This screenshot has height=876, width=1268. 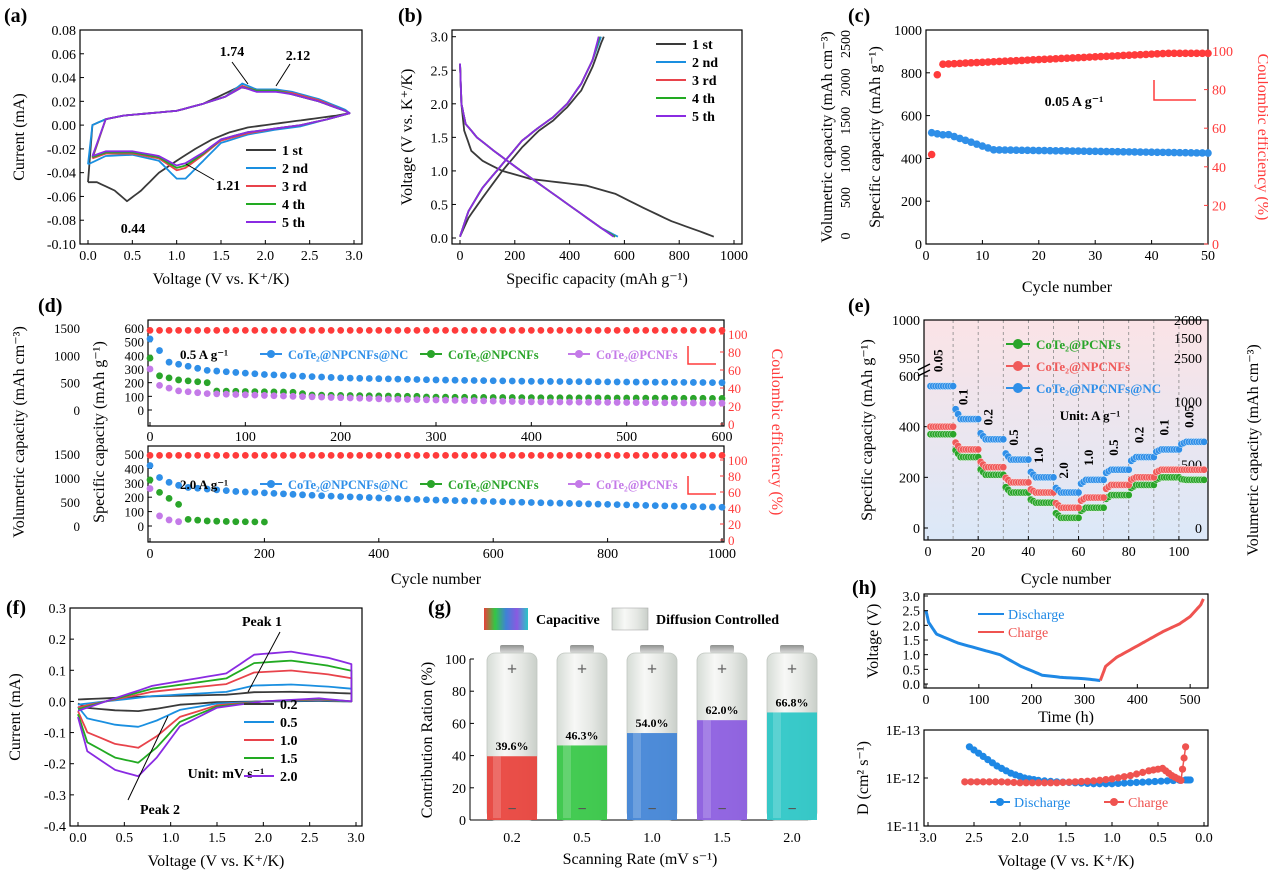 What do you see at coordinates (294, 187) in the screenshot?
I see `legend-label: 3 rd` at bounding box center [294, 187].